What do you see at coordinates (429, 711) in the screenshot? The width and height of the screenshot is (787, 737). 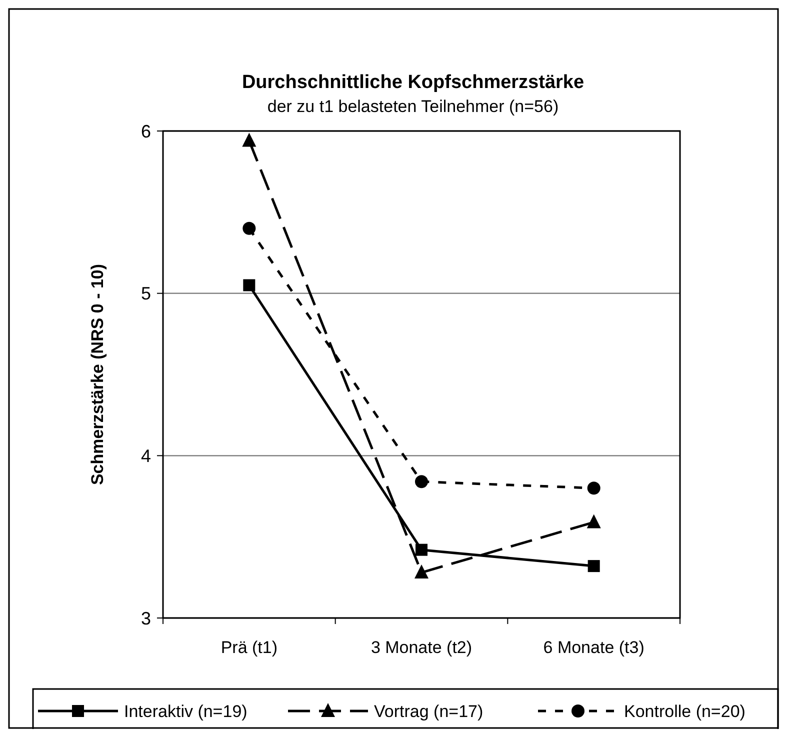 I see `legend-label: Vortrag (n=17)` at bounding box center [429, 711].